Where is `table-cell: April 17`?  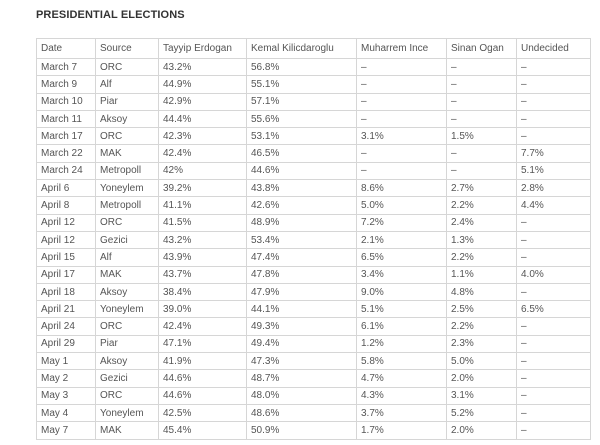
table-cell: April 17 is located at coordinates (66, 274).